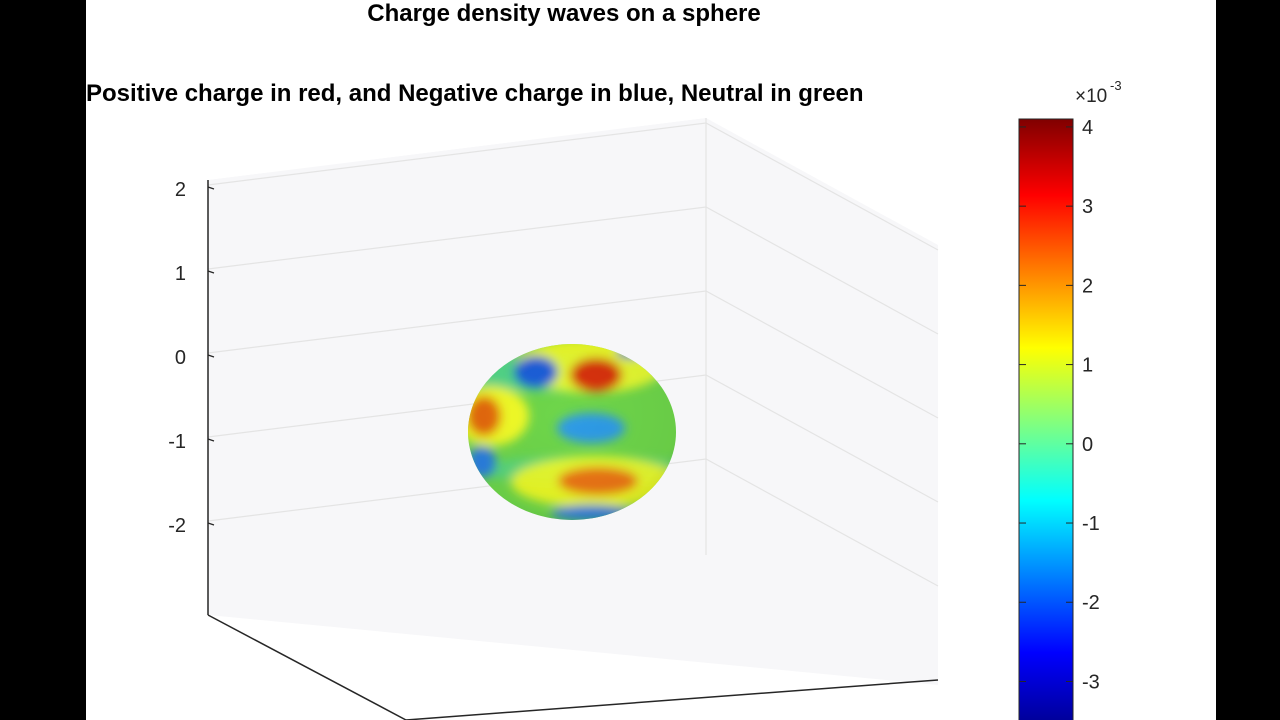  I want to click on colorbar-gradient, so click(1046, 419).